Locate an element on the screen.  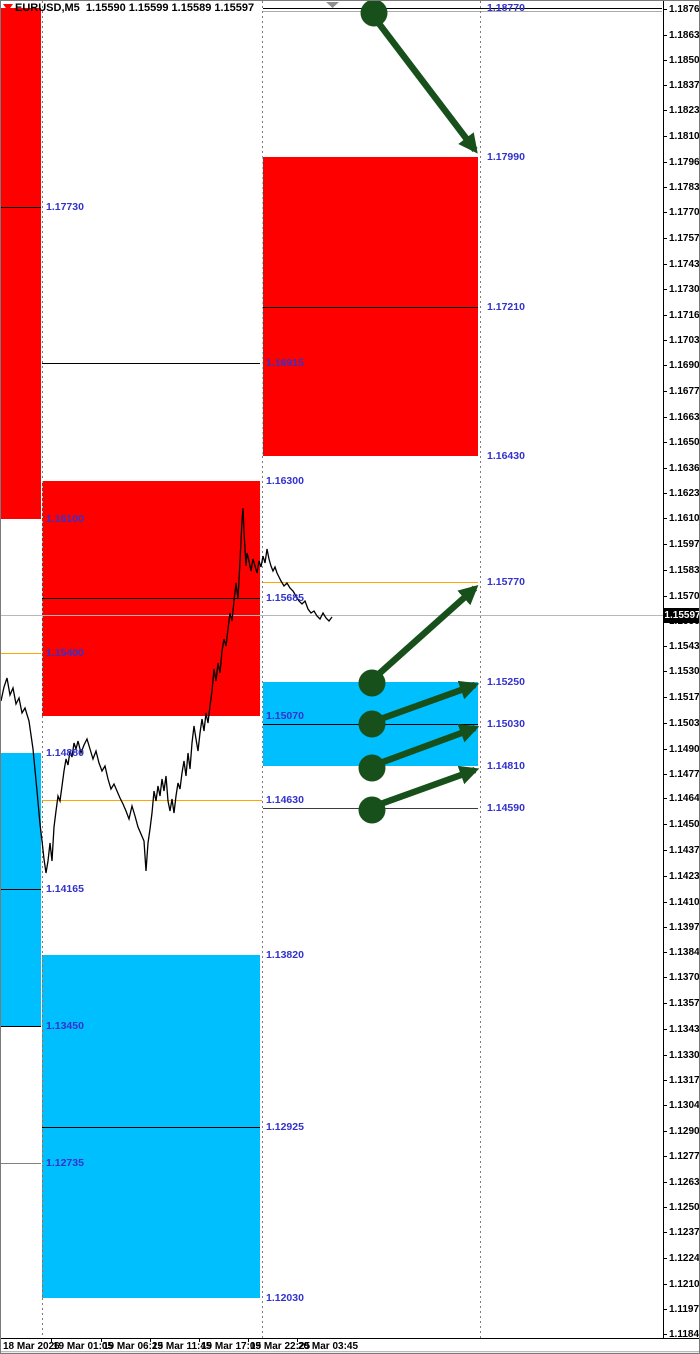
current-price-line is located at coordinates (332, 615).